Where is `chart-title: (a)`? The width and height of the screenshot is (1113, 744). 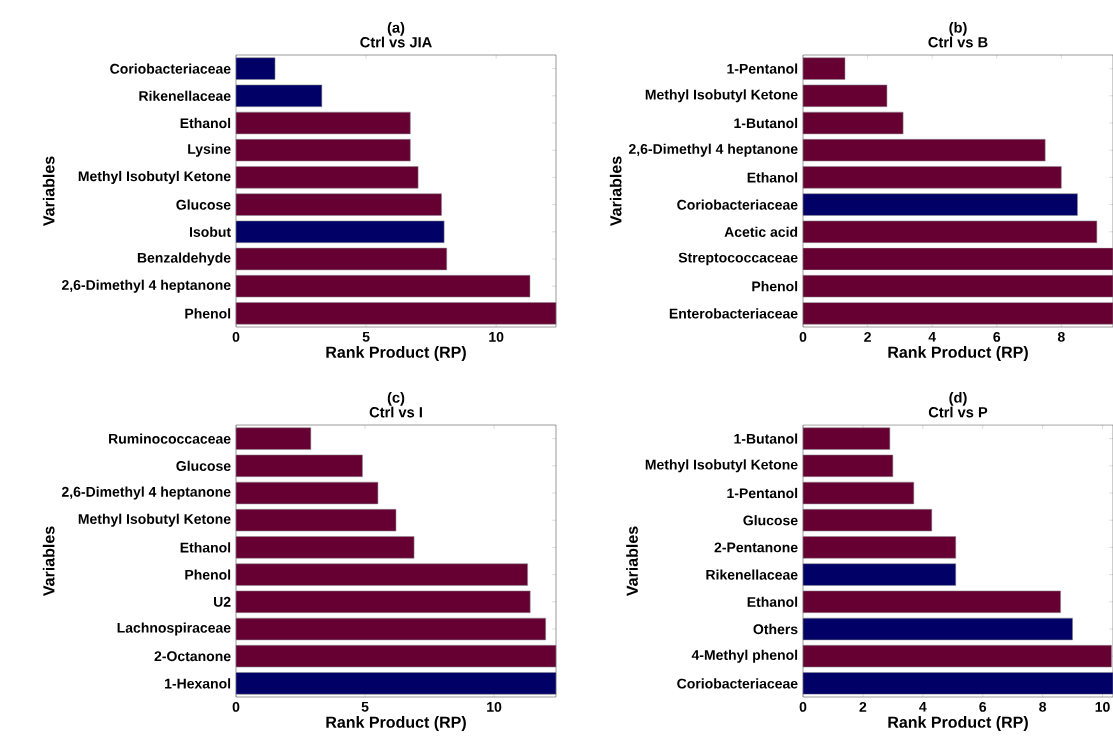
chart-title: (a) is located at coordinates (396, 28).